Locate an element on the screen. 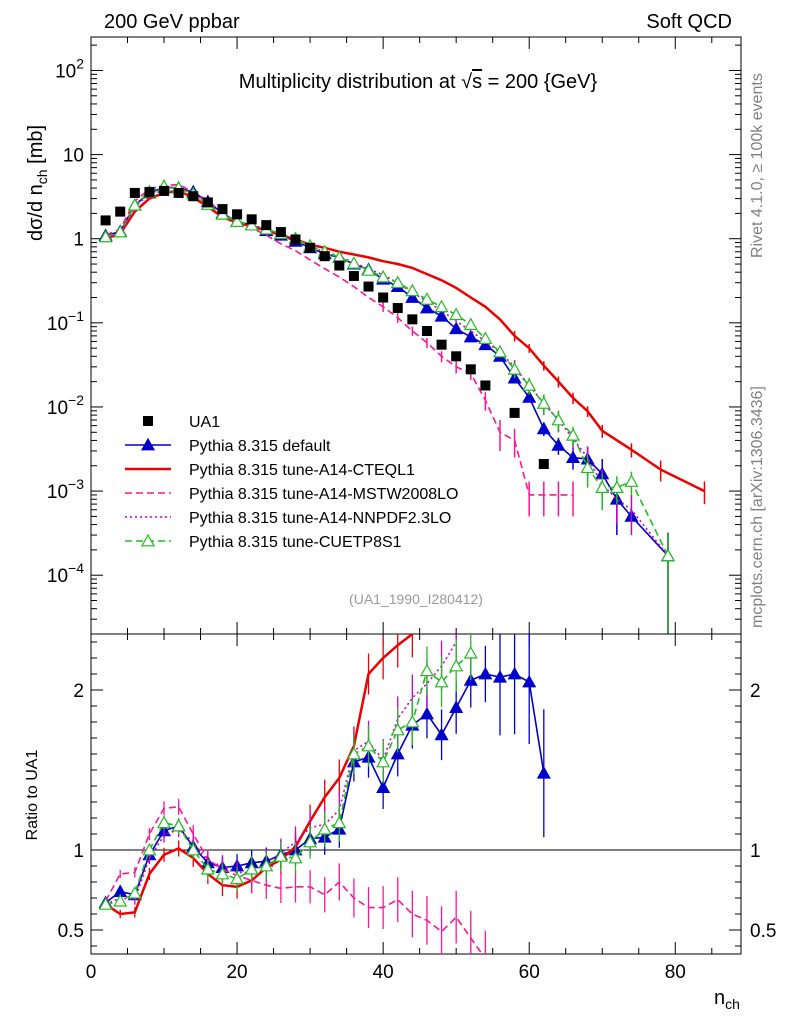 The width and height of the screenshot is (786, 1024). ratio-axis-label: Ratio to UA1 is located at coordinates (32, 795).